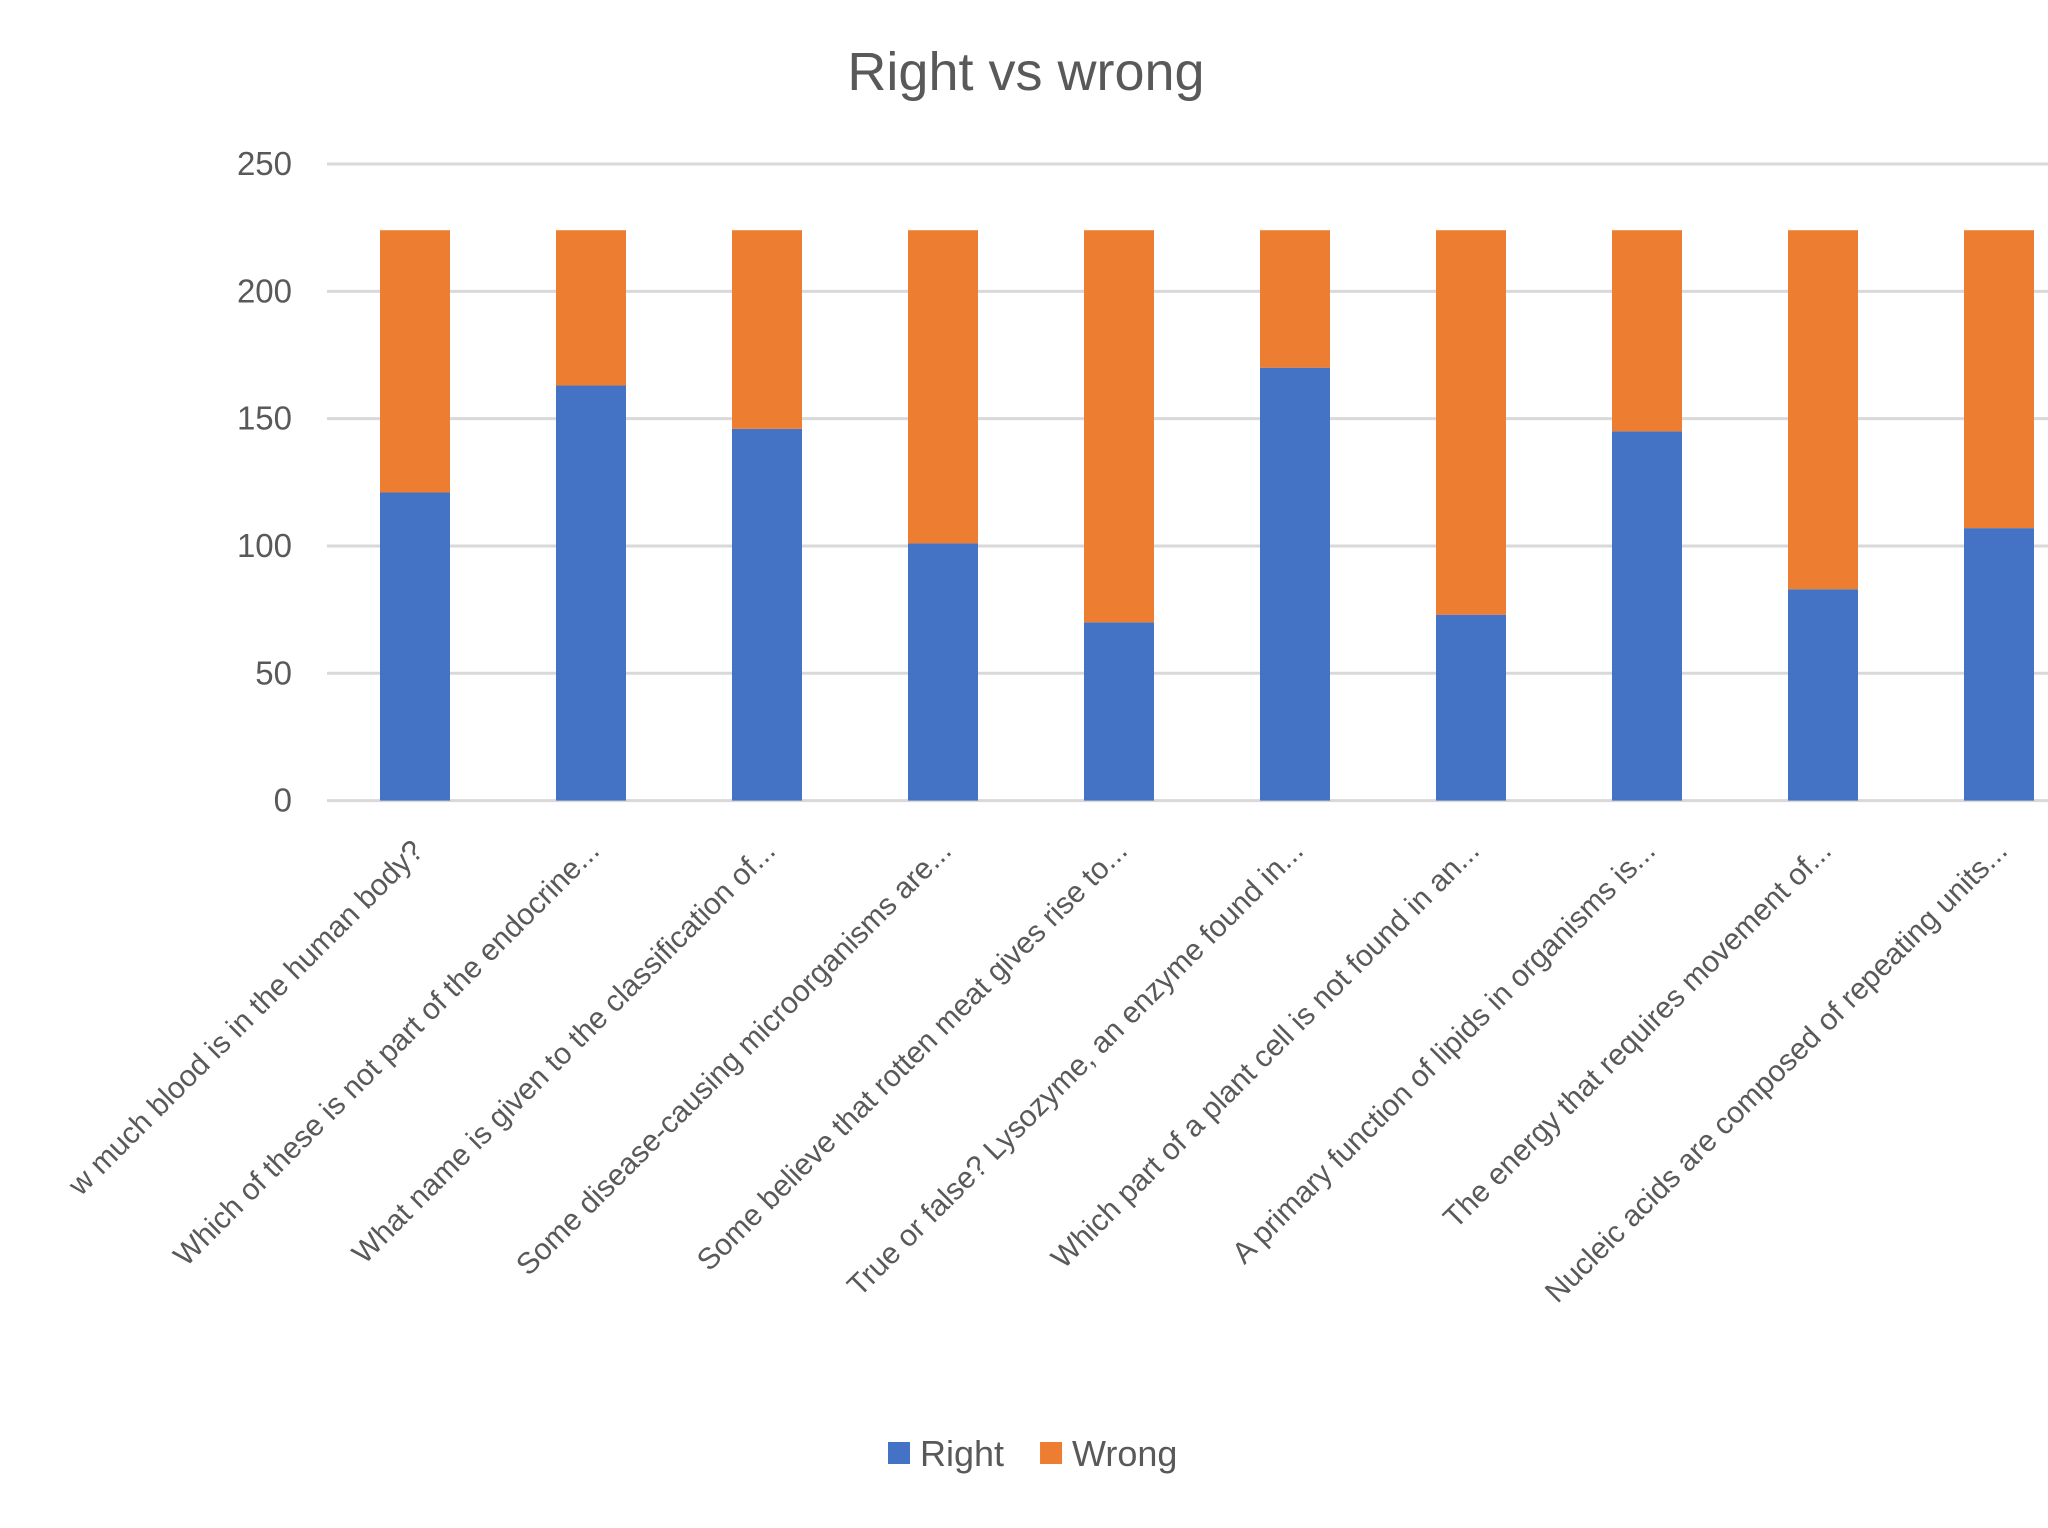  Describe the element at coordinates (283, 800) in the screenshot. I see `y-tick-label: 0` at that location.